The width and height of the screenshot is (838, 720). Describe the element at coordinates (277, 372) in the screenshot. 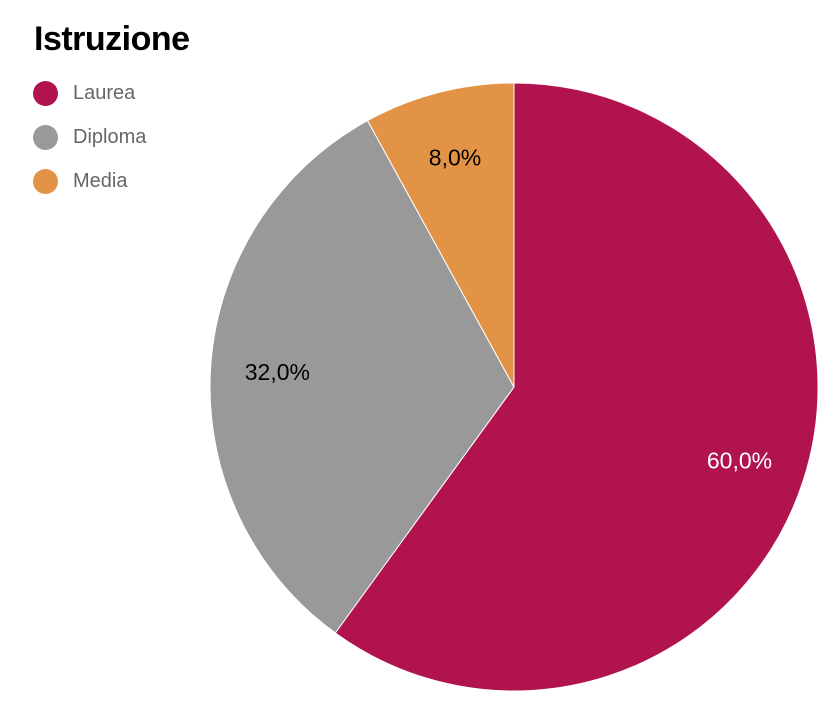

I see `pie-label-diploma: 32,0%` at that location.